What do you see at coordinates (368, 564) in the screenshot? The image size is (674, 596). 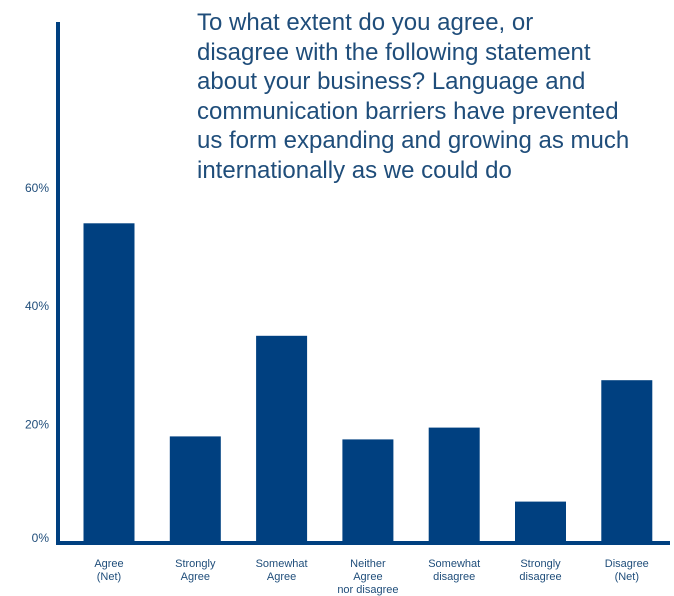 I see `x-tick-label-line: Neither` at bounding box center [368, 564].